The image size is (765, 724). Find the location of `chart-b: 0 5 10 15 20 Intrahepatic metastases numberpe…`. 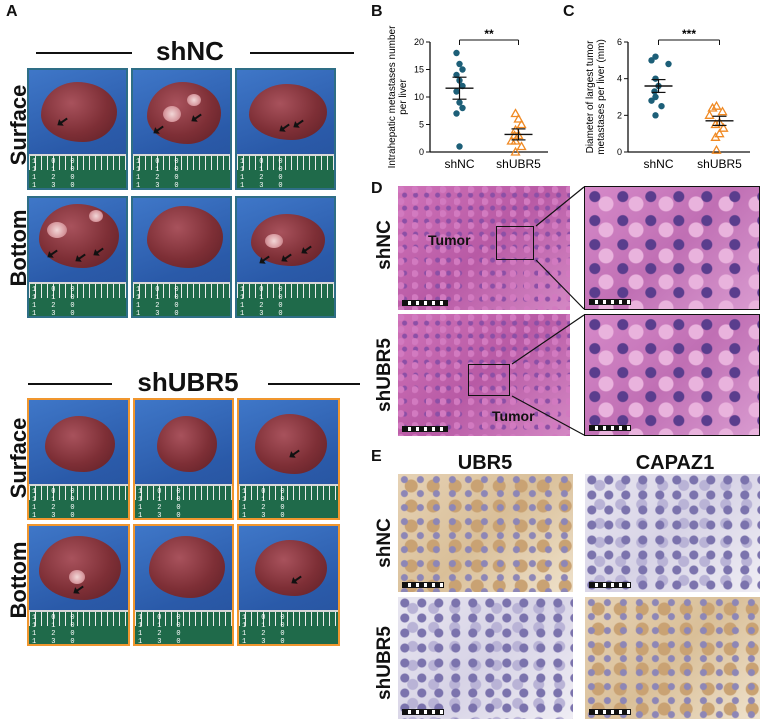

chart-b: 0 5 10 15 20 Intrahepatic metastases numberpe… is located at coordinates (467, 98).